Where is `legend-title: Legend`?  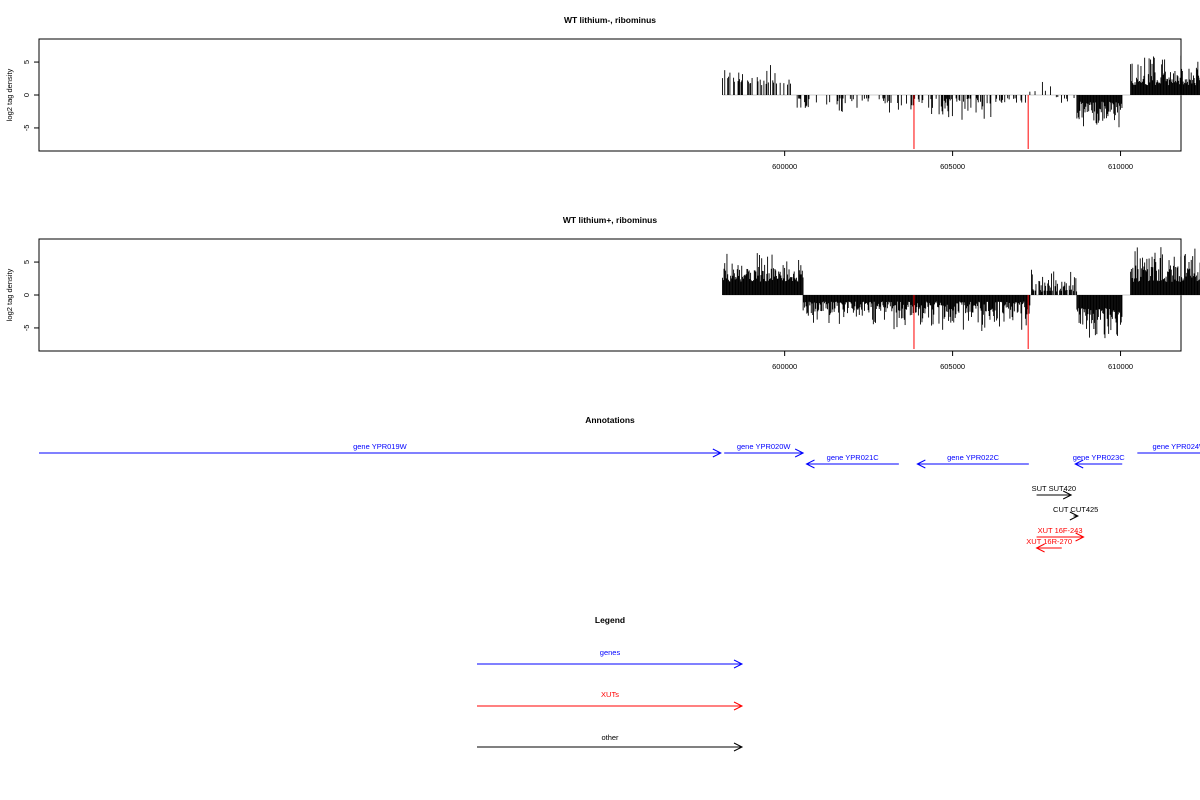 legend-title: Legend is located at coordinates (610, 620).